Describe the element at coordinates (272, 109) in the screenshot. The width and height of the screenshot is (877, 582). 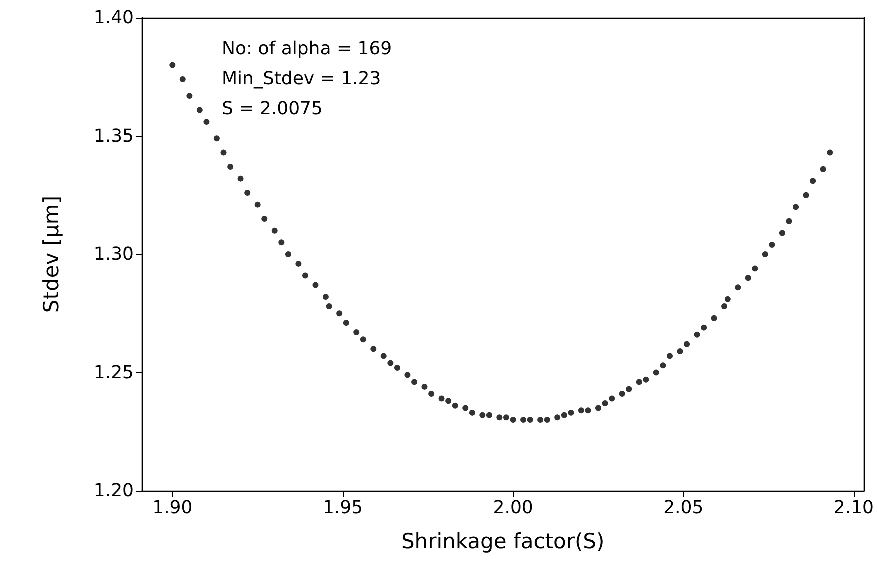
I see `annotation: S = 2.0075` at that location.